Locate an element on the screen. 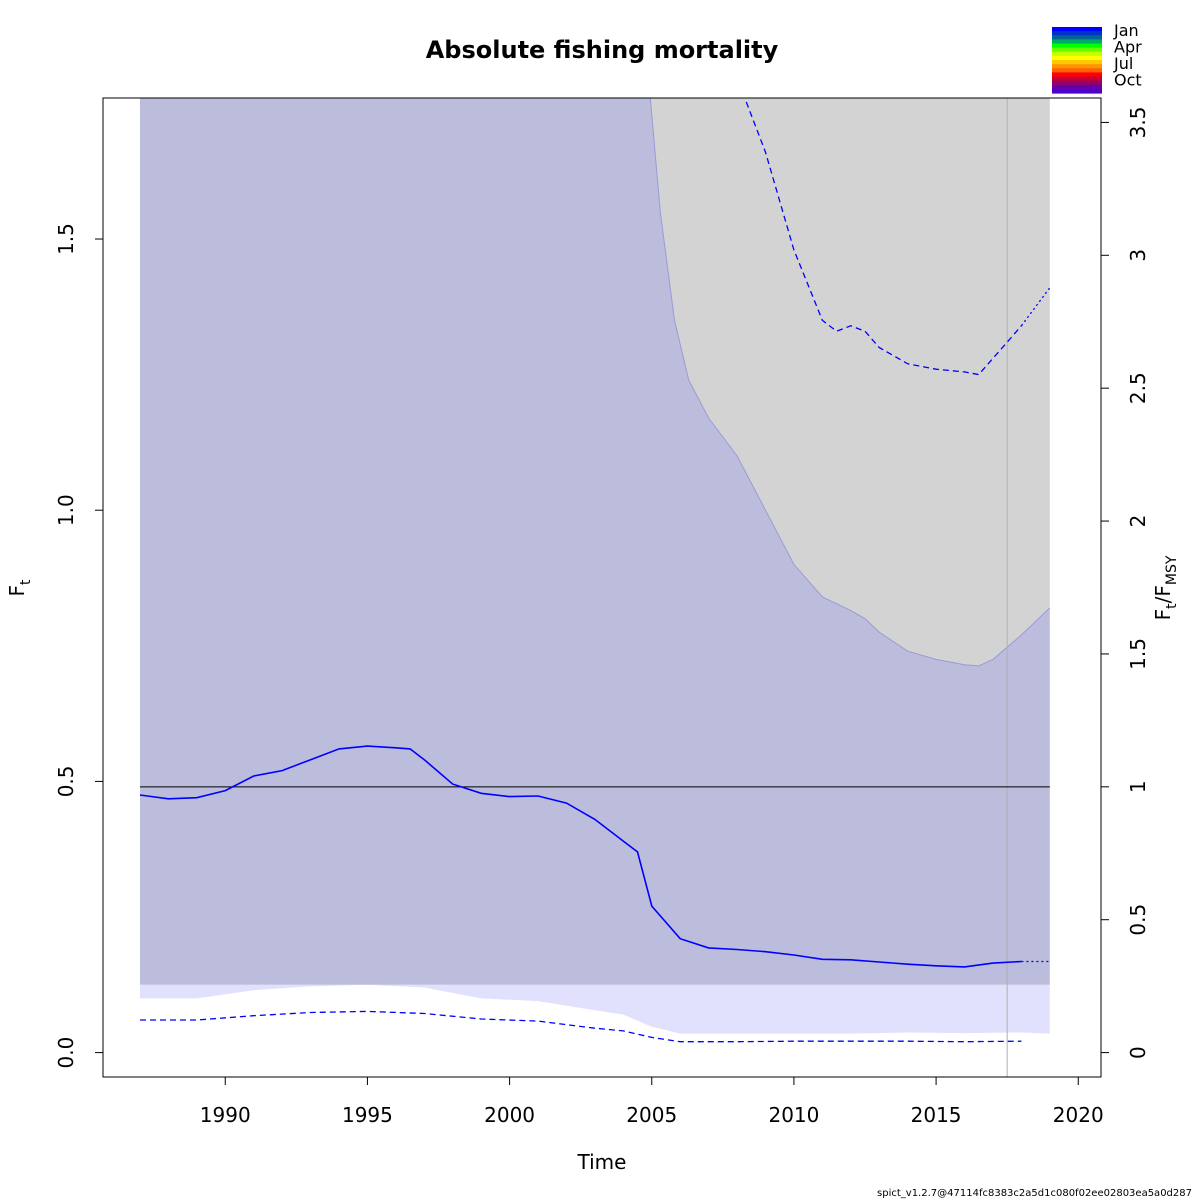  y2-axis-title: Ft/FMSY is located at coordinates (1165, 587).